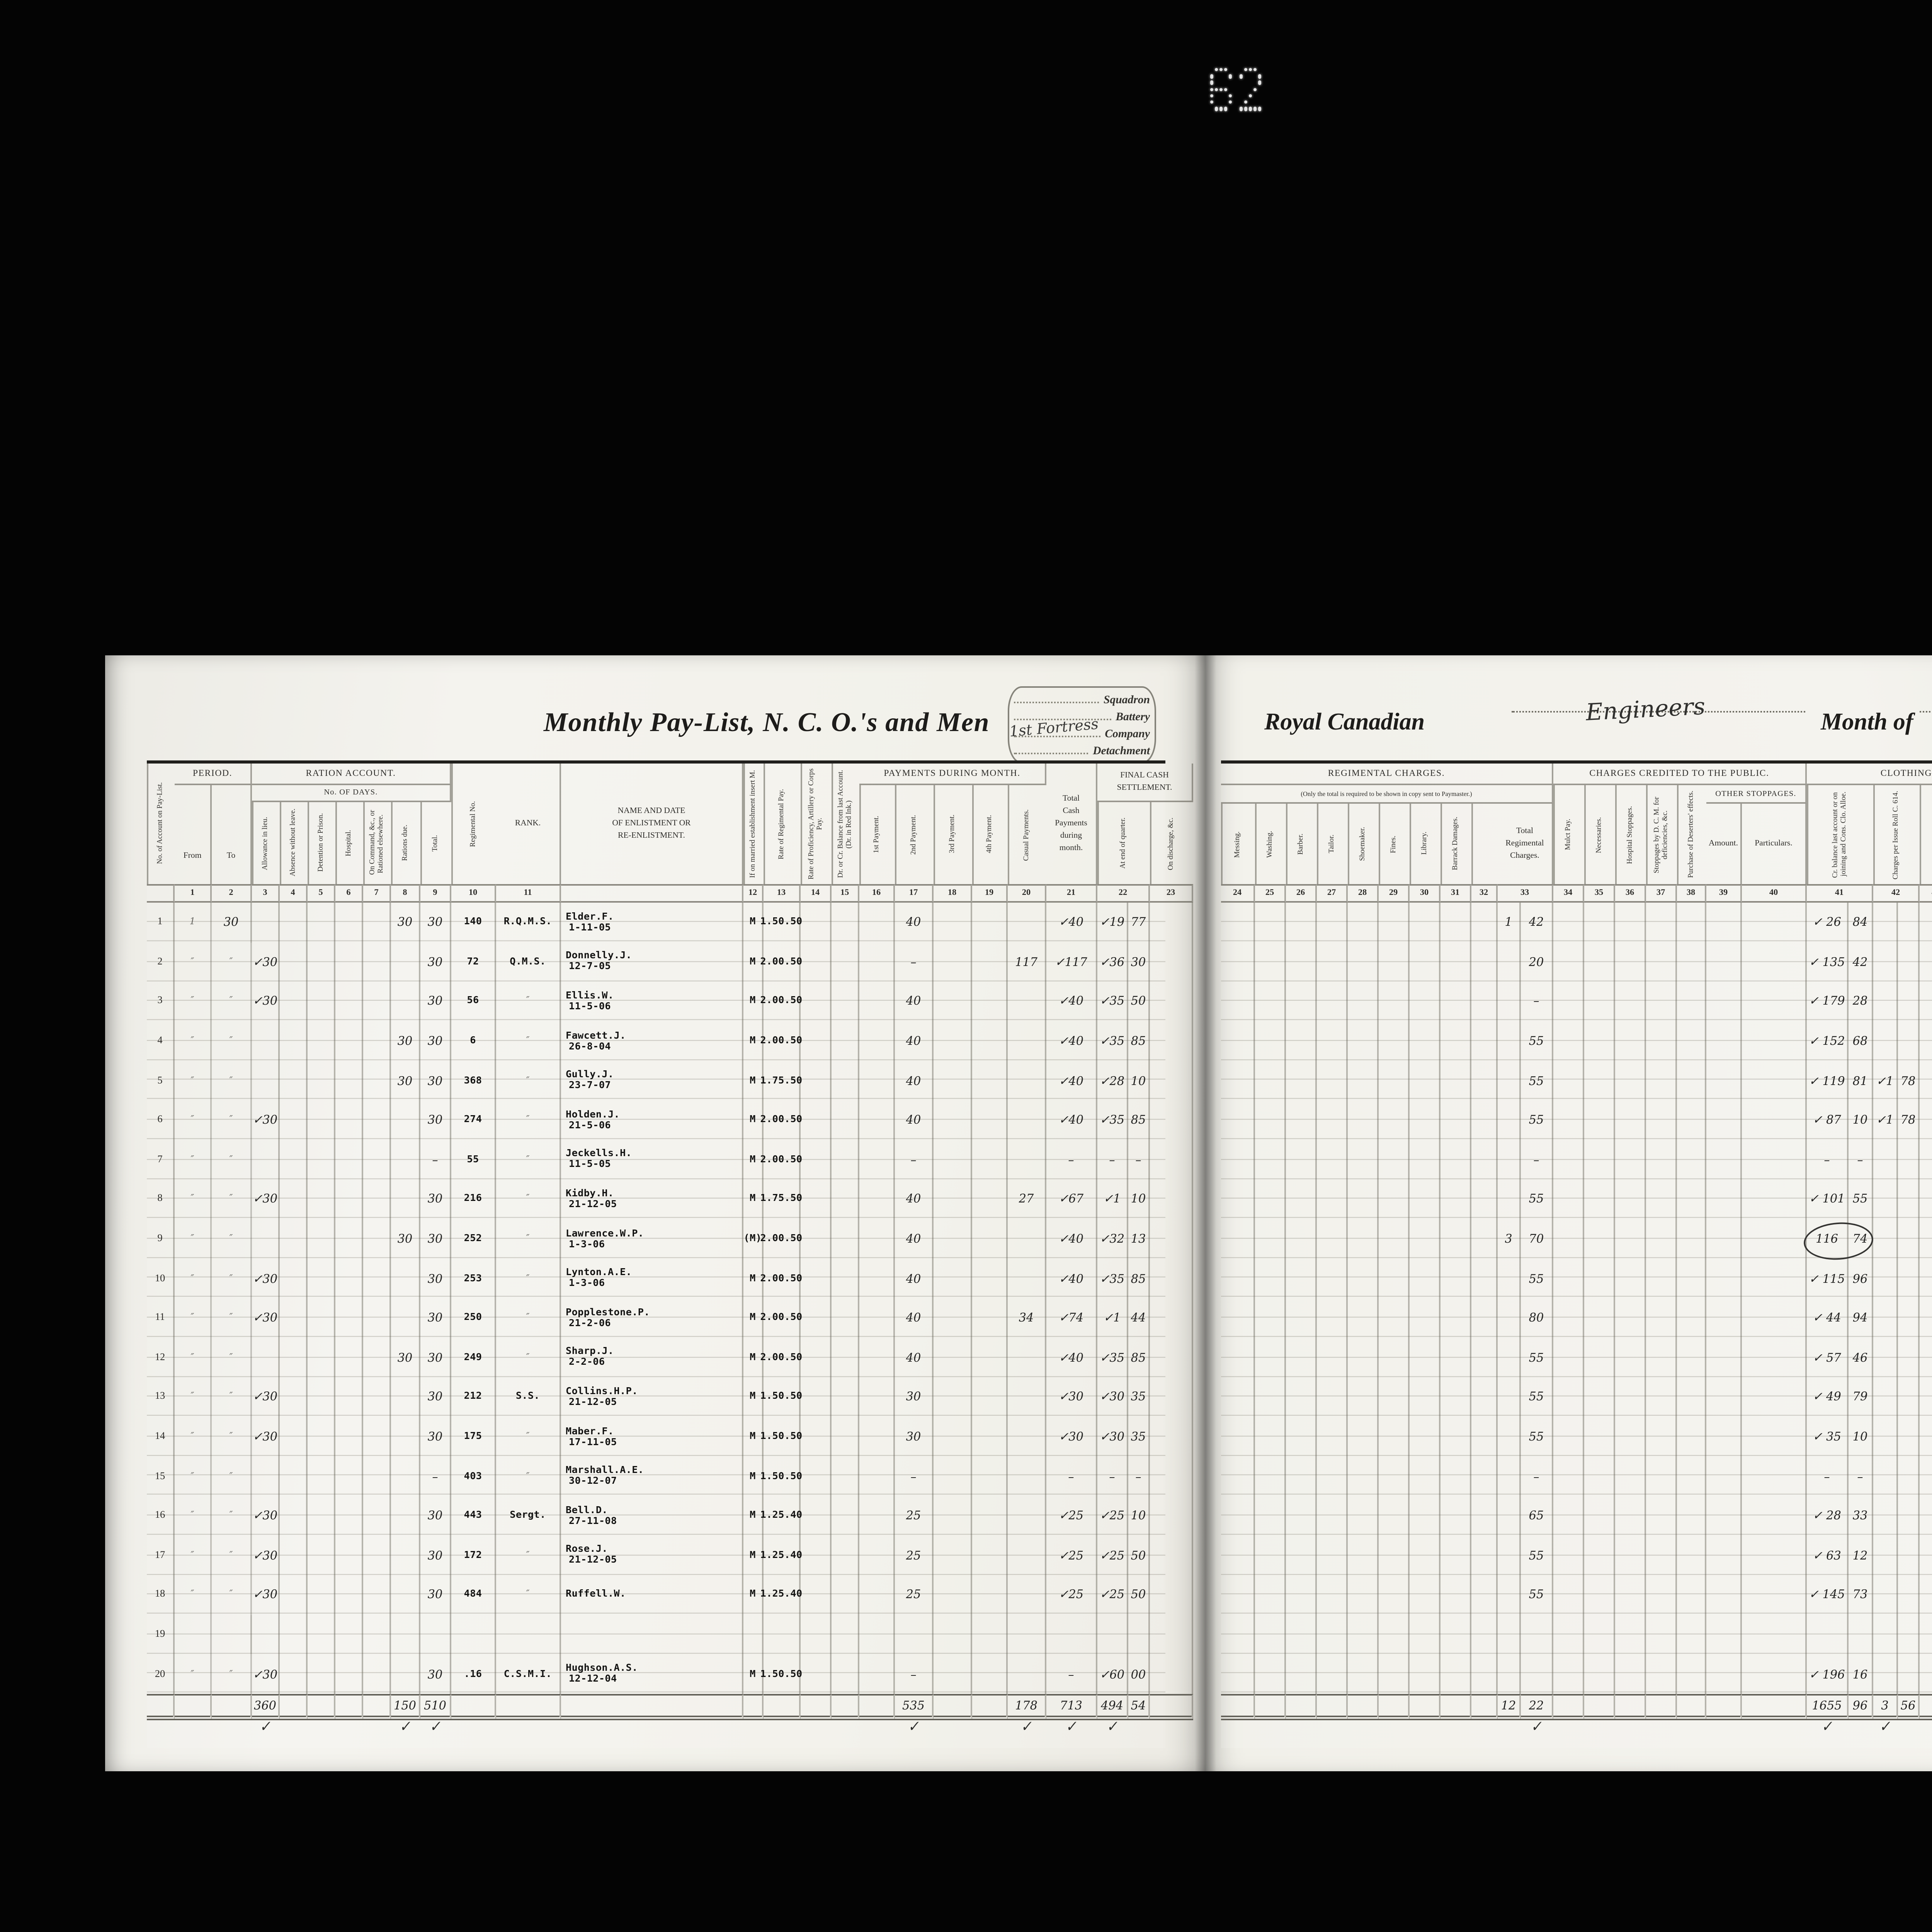 This screenshot has height=1932, width=1932. I want to click on cell-name: Marshall.A.E. 30-12-07, so click(652, 1476).